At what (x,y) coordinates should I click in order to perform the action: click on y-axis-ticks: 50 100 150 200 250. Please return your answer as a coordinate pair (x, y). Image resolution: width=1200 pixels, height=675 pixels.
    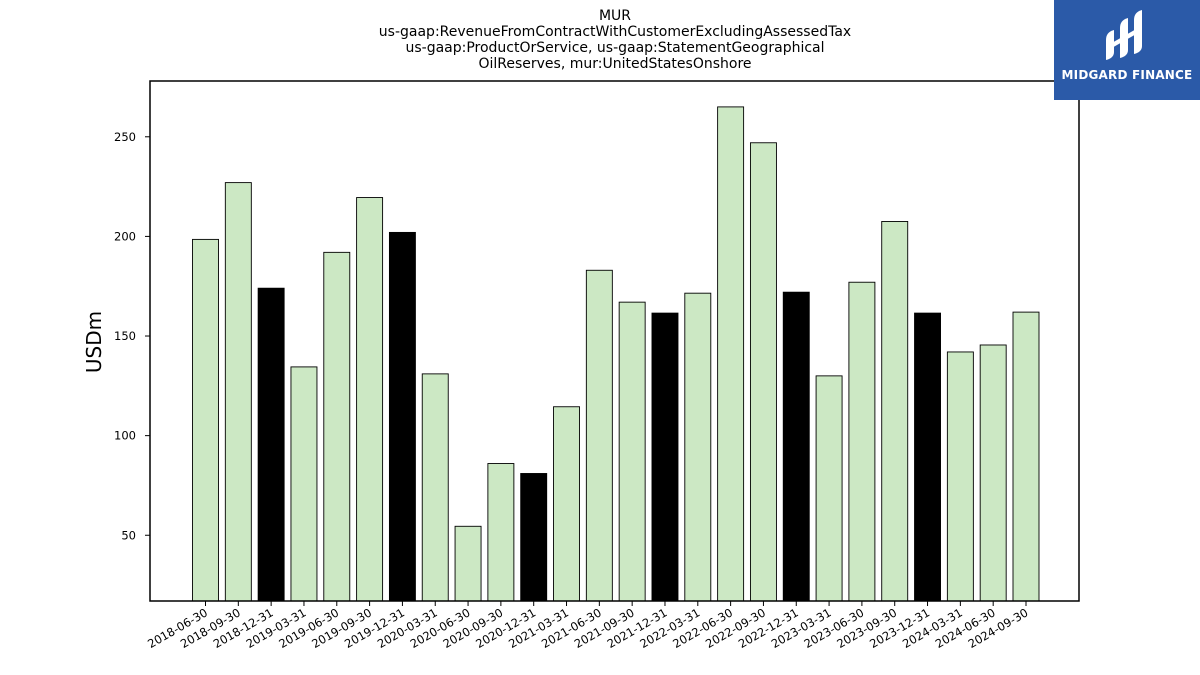
    Looking at the image, I should click on (132, 336).